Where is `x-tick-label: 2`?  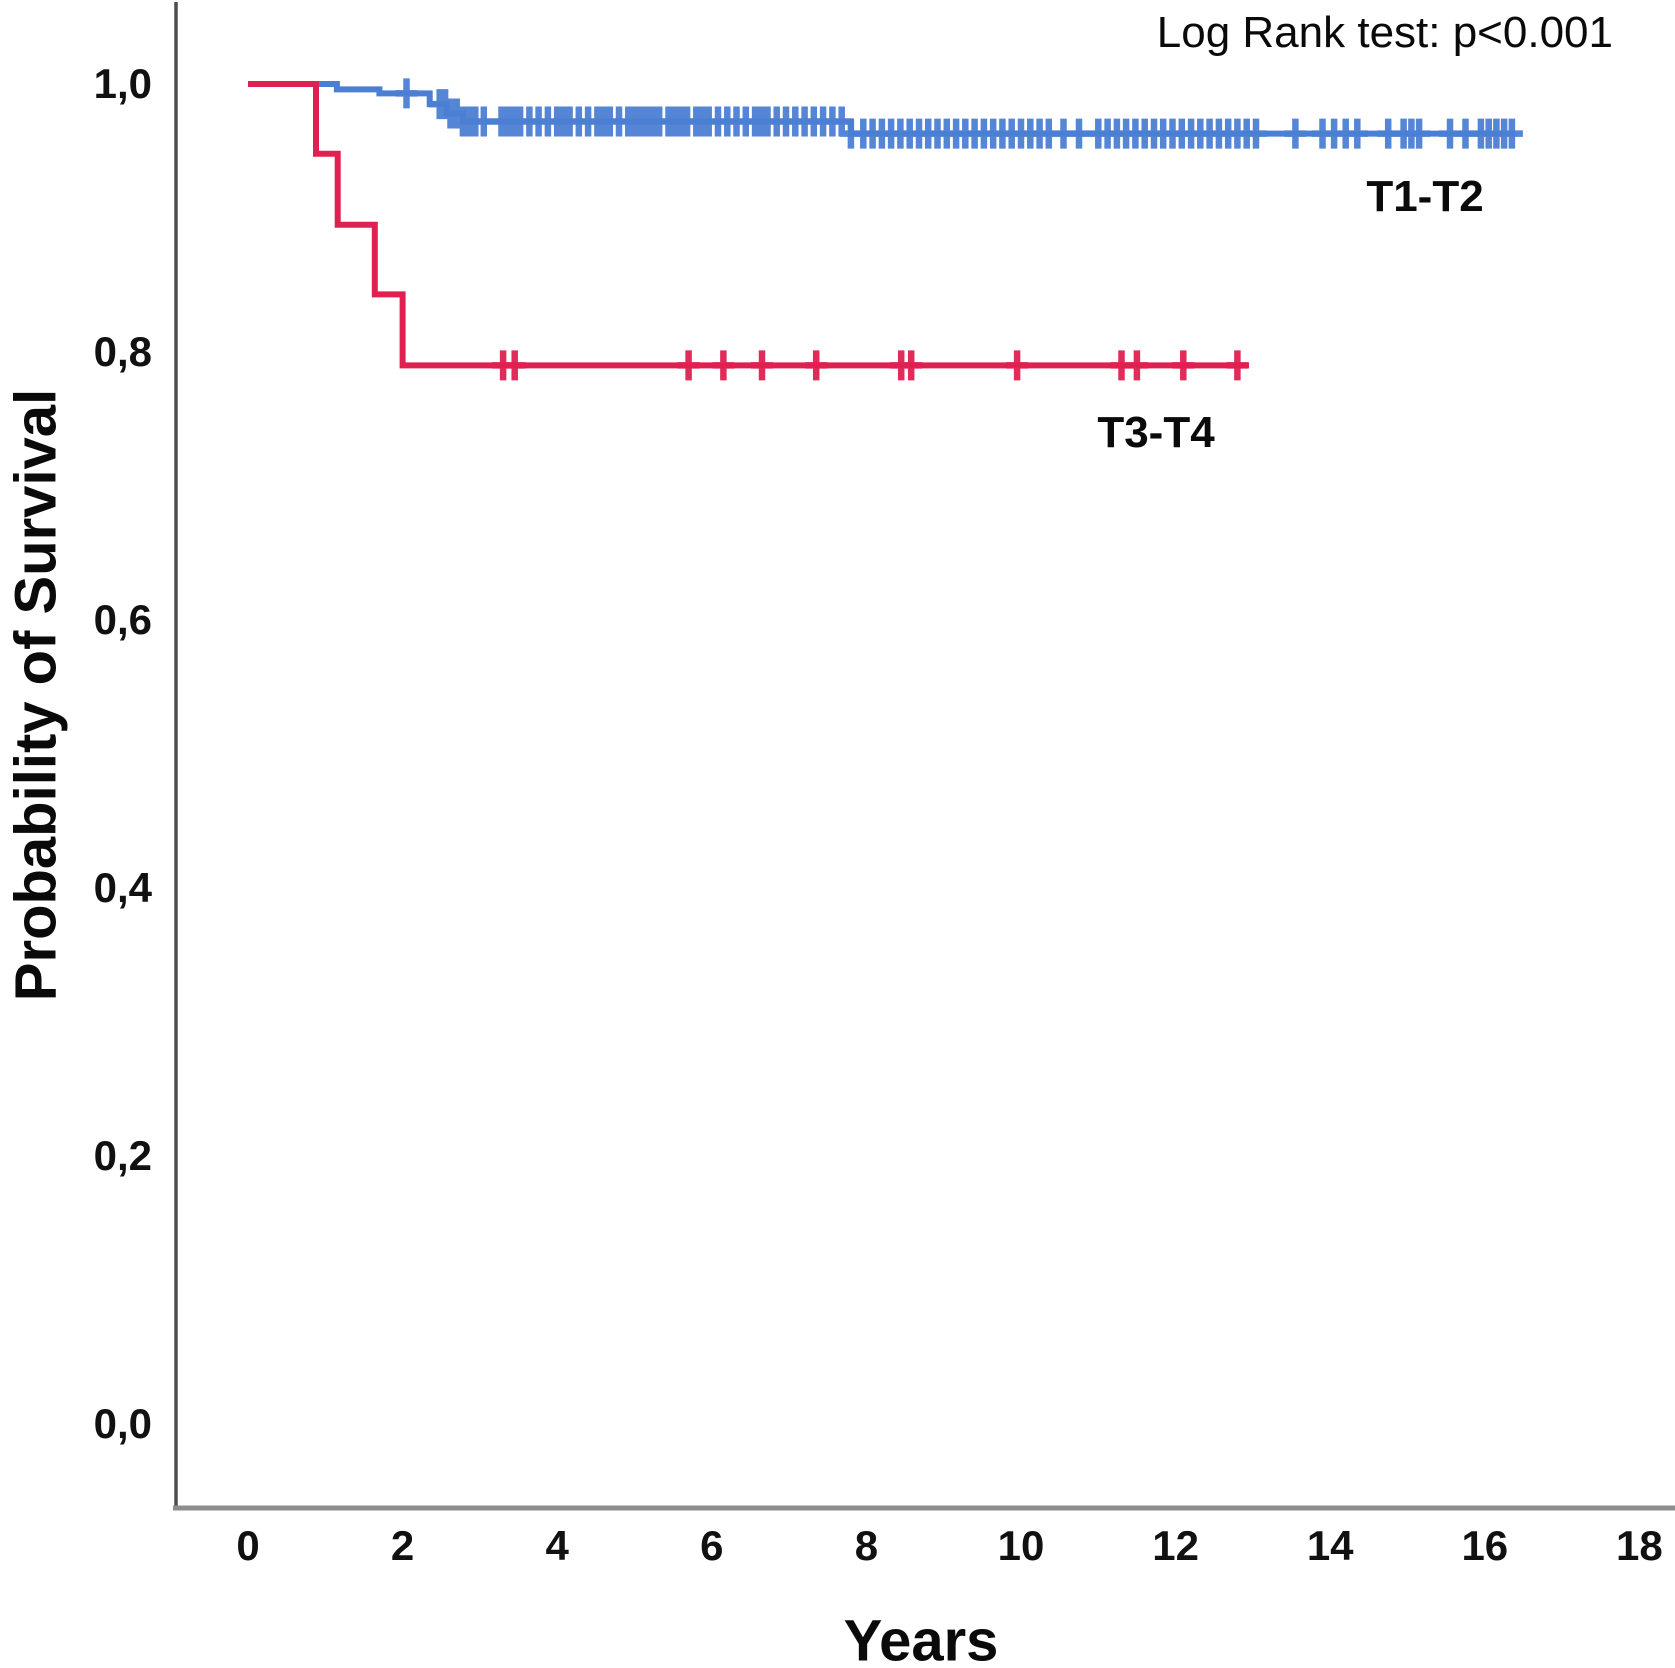
x-tick-label: 2 is located at coordinates (402, 1545).